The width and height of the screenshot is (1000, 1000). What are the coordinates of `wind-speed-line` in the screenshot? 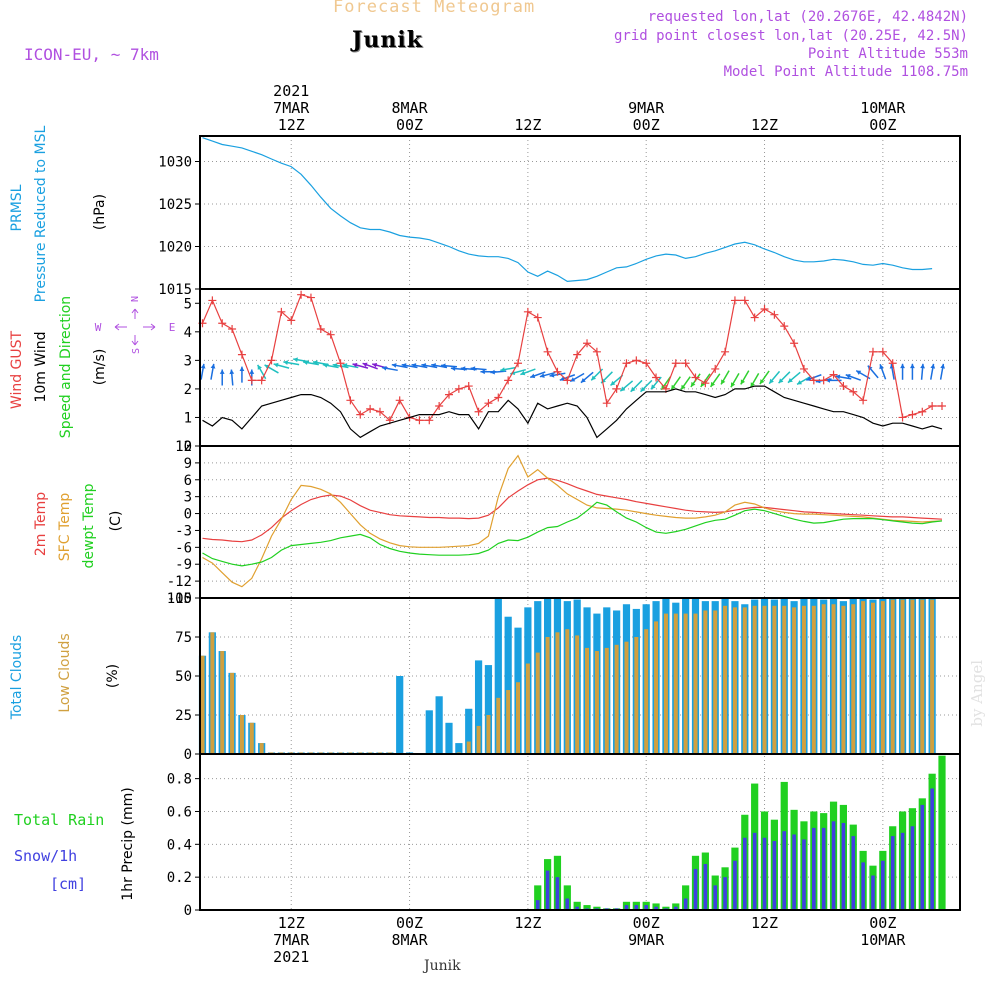 It's located at (572, 412).